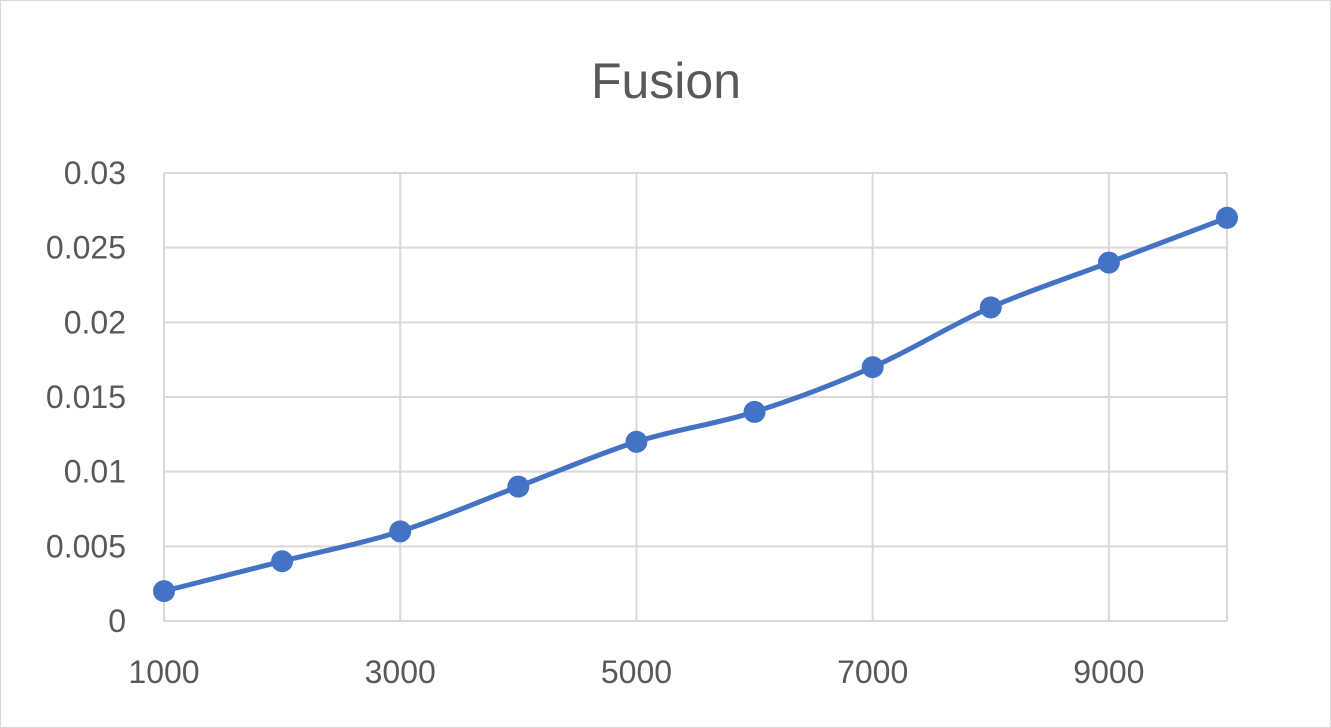 The image size is (1331, 728). I want to click on y-tick-label: 0.015, so click(86, 397).